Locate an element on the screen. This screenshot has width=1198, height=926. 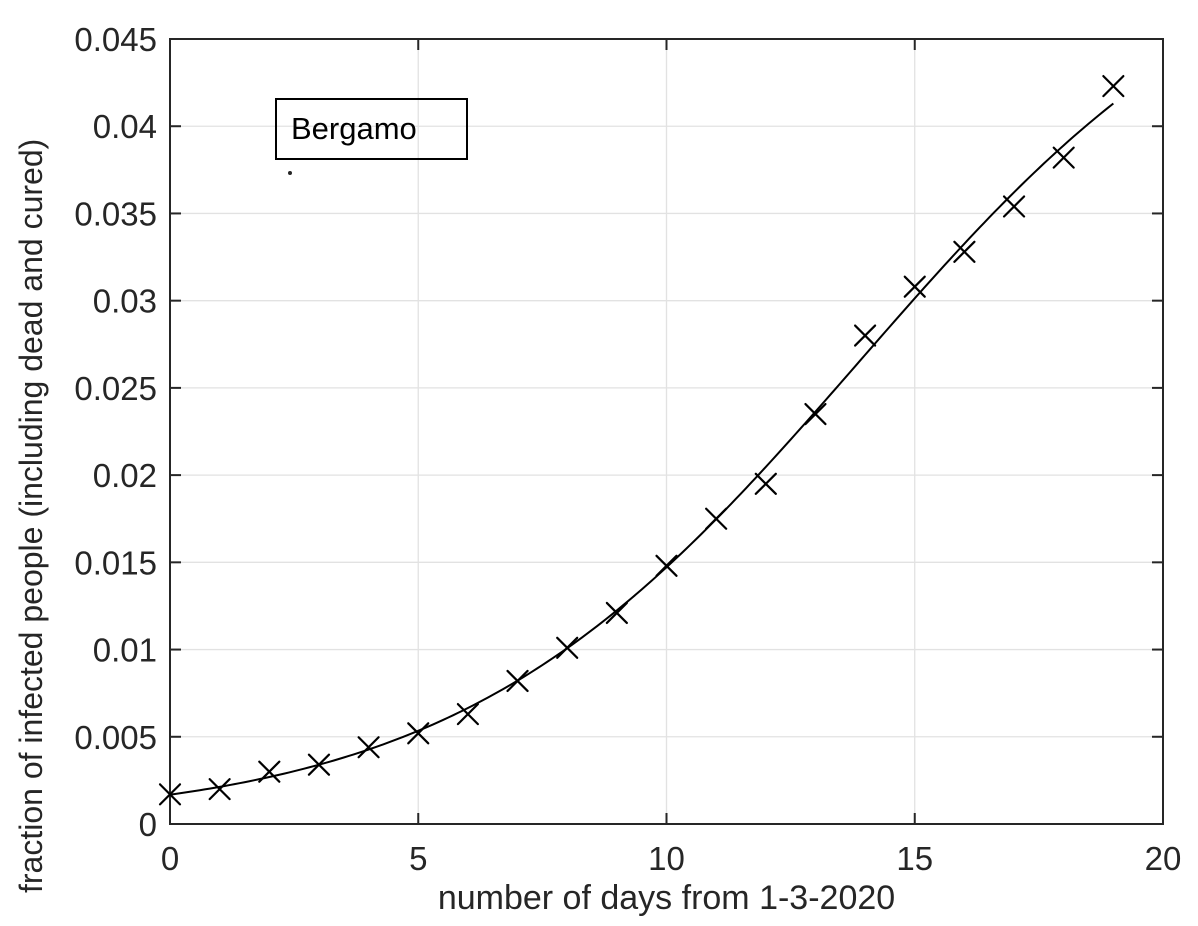
y-tick-label: 0.04 is located at coordinates (125, 126).